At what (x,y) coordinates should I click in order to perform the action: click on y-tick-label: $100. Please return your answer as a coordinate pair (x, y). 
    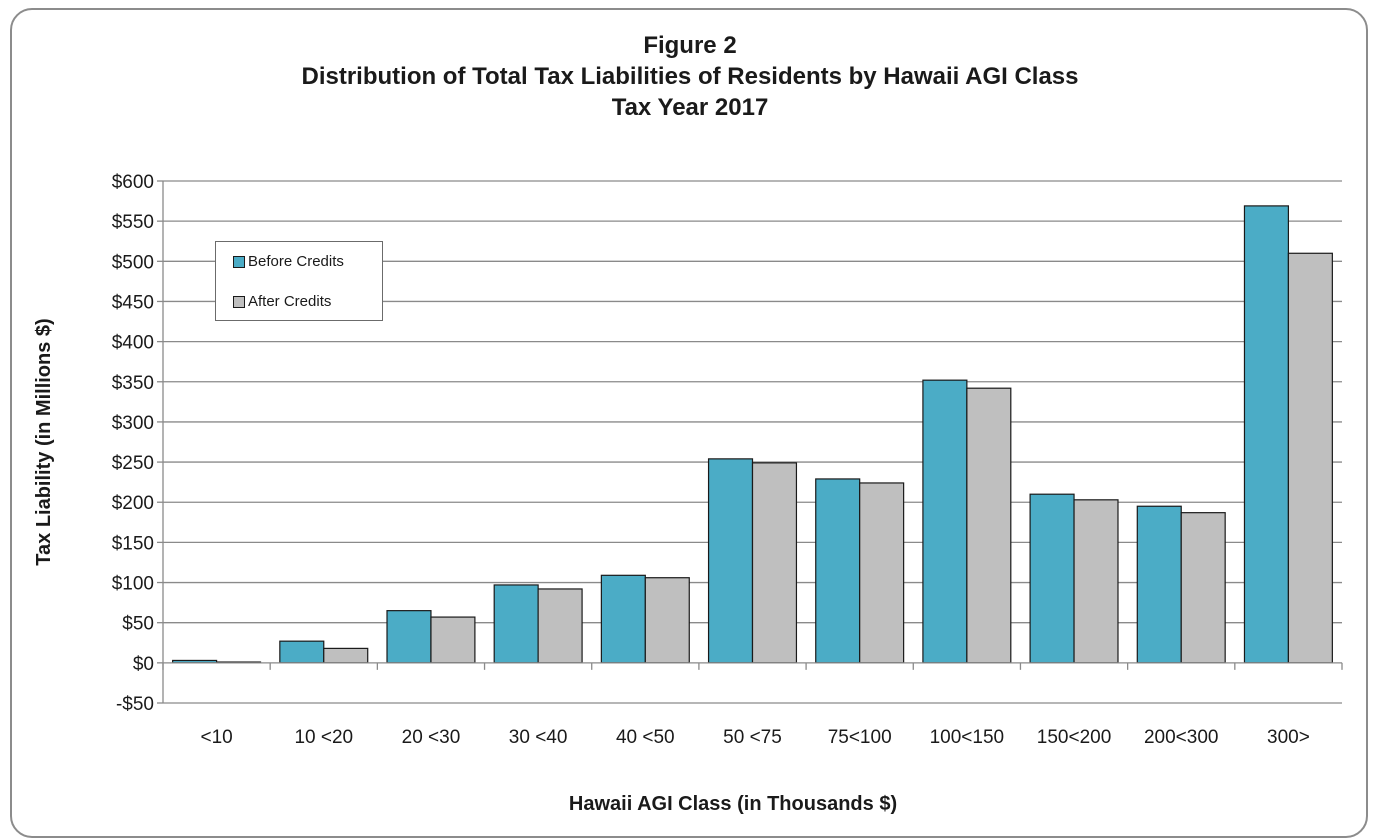
    Looking at the image, I should click on (133, 584).